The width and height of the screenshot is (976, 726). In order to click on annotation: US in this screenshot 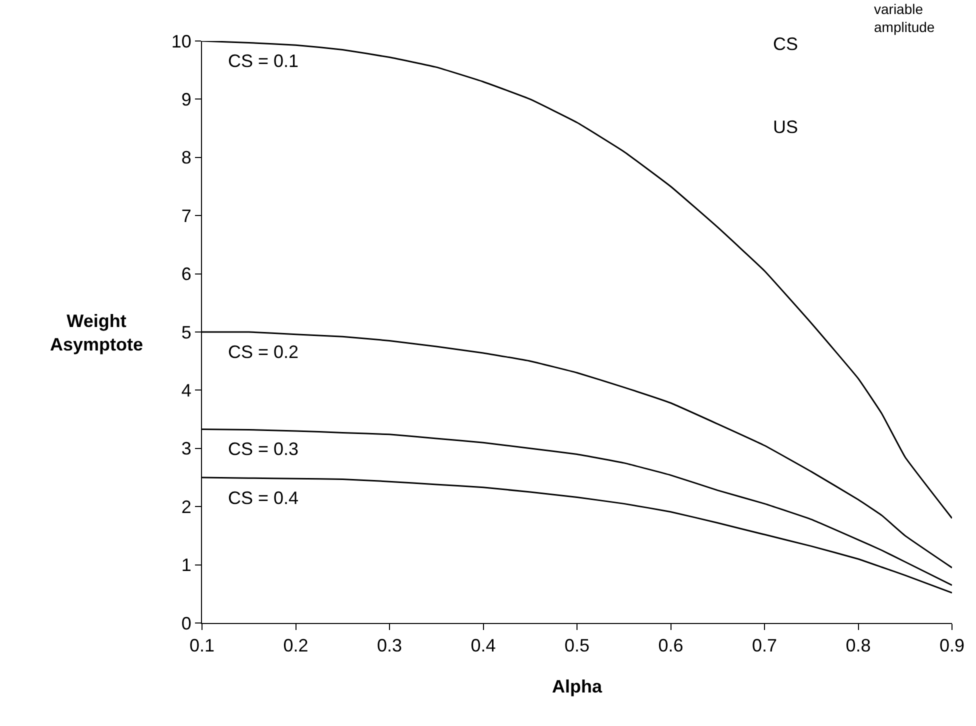, I will do `click(785, 127)`.